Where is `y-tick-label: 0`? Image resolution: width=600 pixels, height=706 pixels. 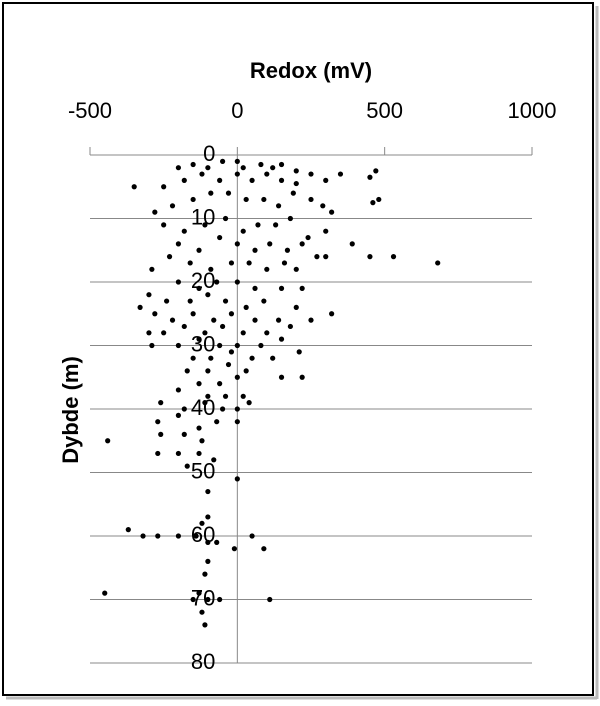
y-tick-label: 0 is located at coordinates (209, 153).